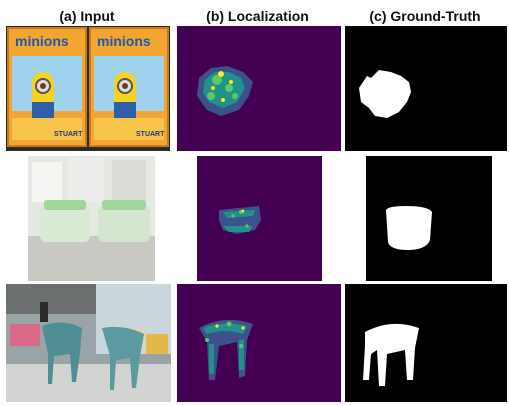 This screenshot has height=406, width=509. I want to click on minions-character-text-left: STUART, so click(68, 134).